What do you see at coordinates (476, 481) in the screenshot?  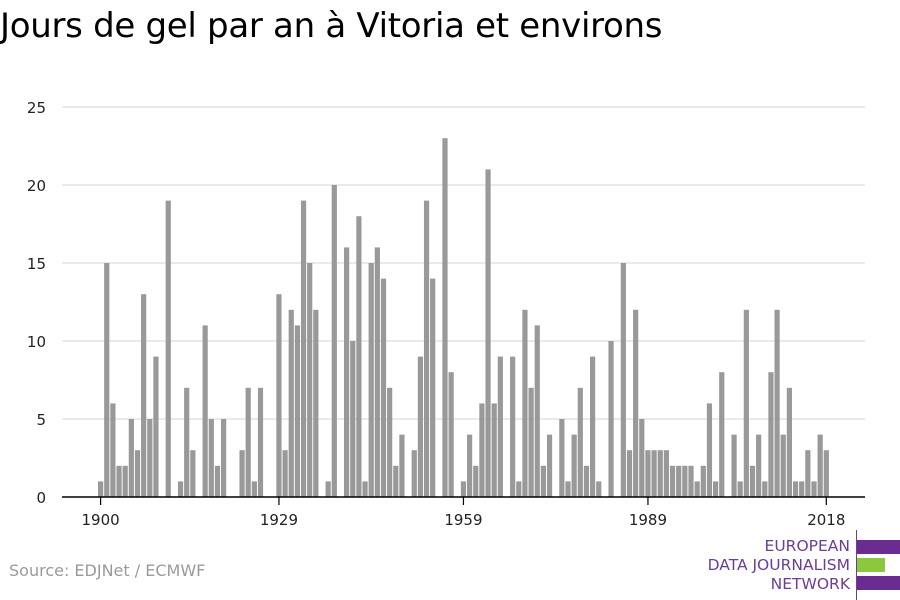 I see `bar-1961` at bounding box center [476, 481].